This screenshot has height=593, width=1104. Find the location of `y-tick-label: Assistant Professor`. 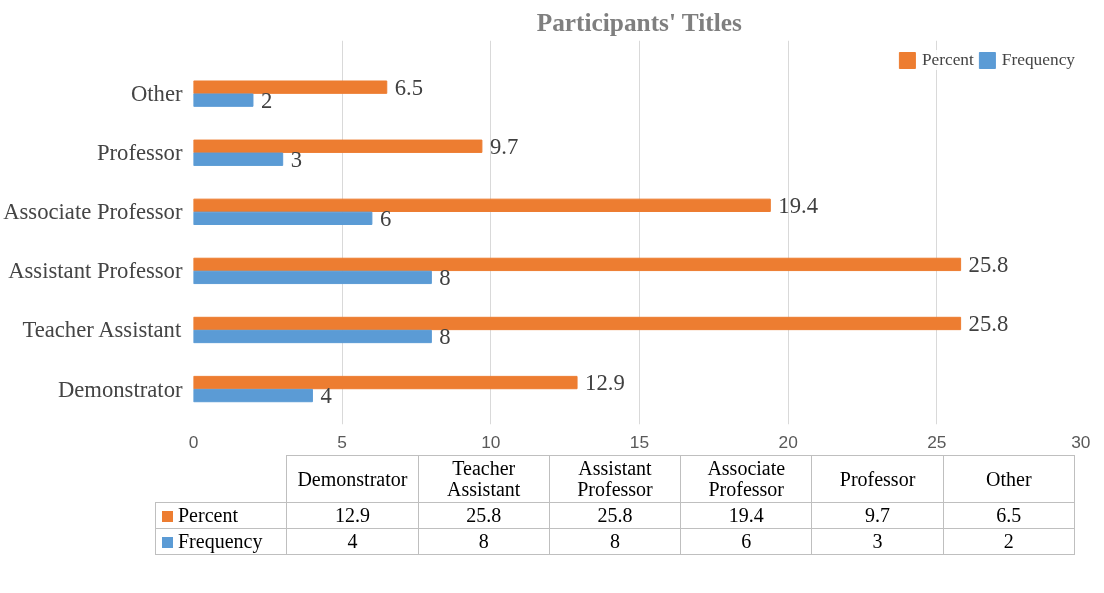

y-tick-label: Assistant Professor is located at coordinates (95, 271).